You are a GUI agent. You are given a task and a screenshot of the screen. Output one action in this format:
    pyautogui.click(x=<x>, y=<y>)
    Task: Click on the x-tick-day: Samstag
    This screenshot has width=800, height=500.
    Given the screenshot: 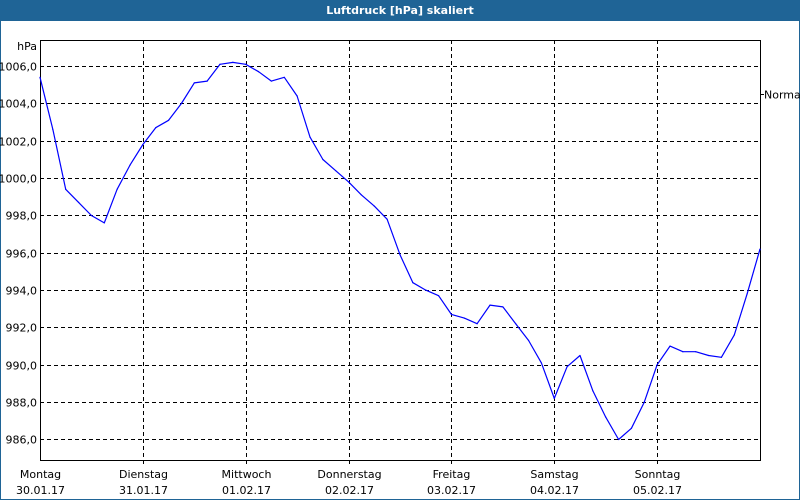 What is the action you would take?
    pyautogui.click(x=554, y=474)
    